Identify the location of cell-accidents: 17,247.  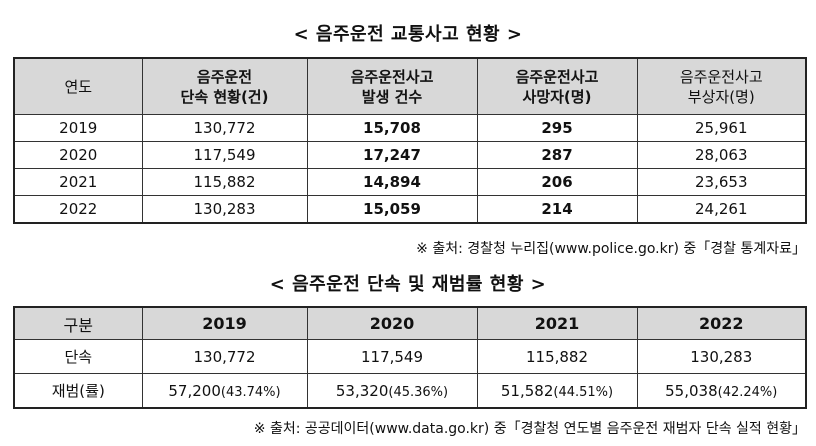
(392, 155).